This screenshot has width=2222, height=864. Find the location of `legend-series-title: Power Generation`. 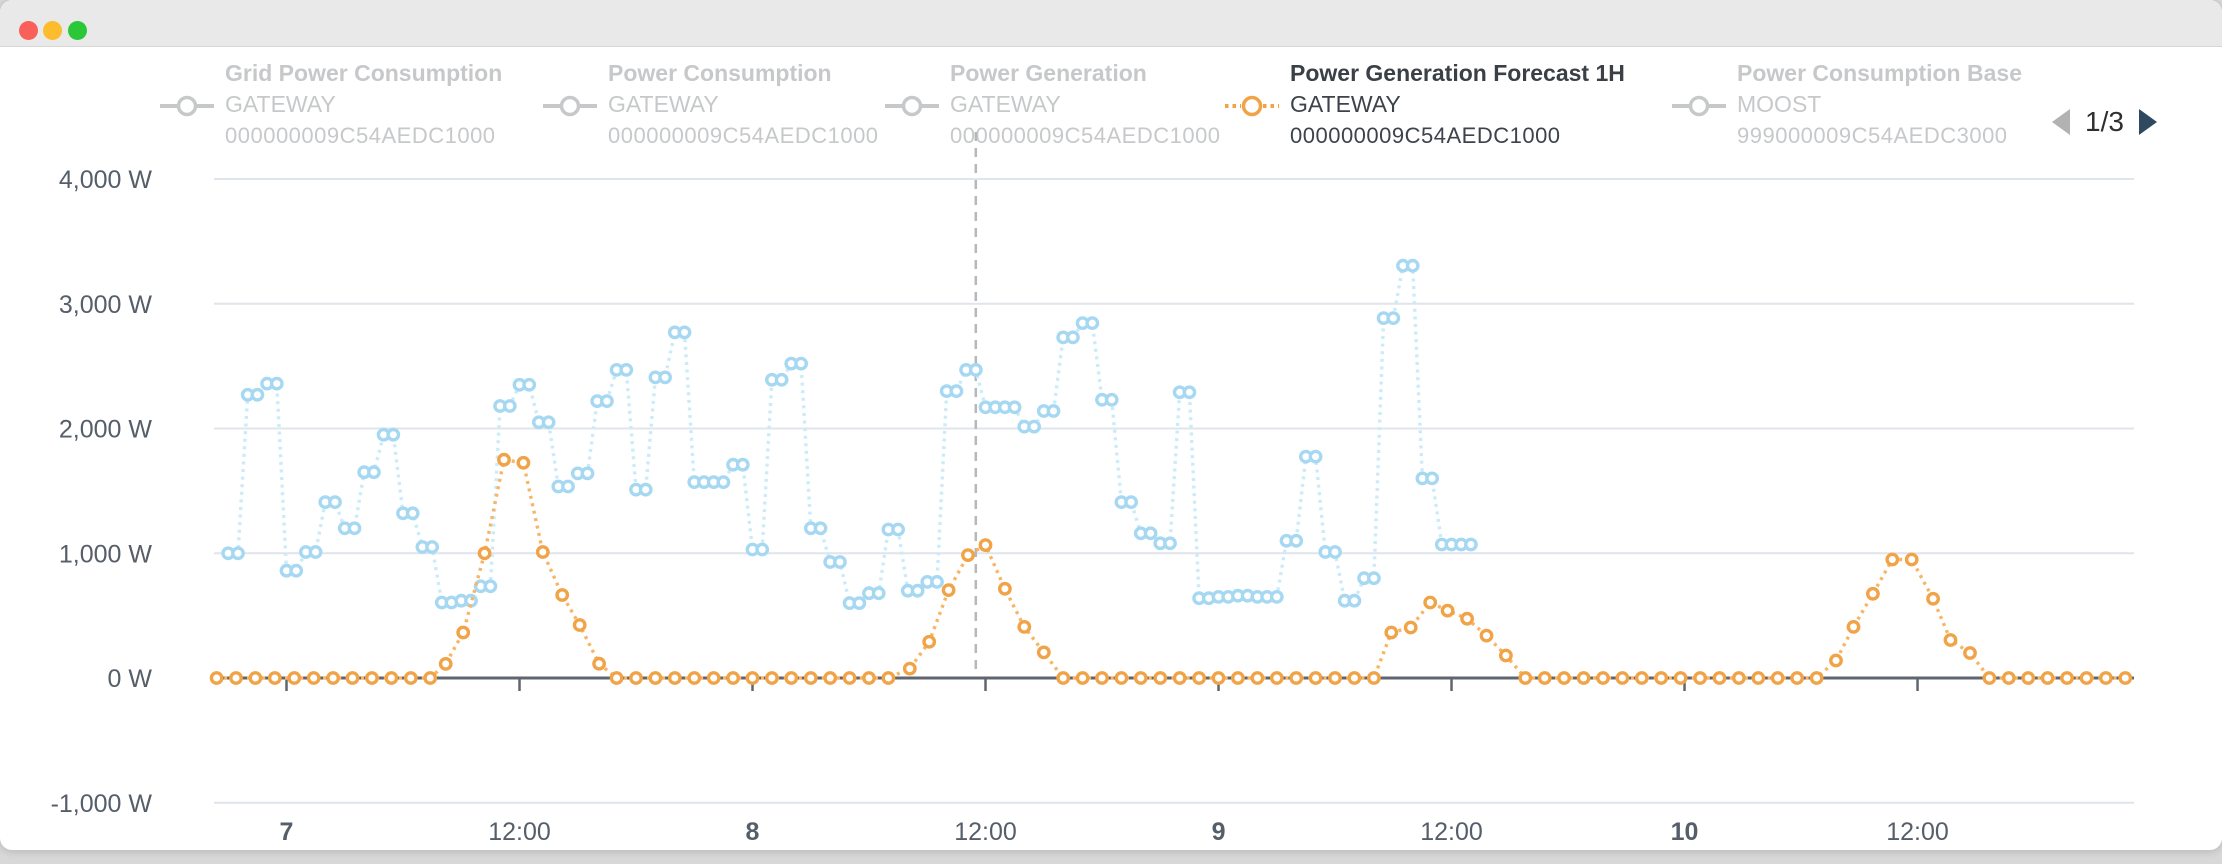

legend-series-title: Power Generation is located at coordinates (1048, 73).